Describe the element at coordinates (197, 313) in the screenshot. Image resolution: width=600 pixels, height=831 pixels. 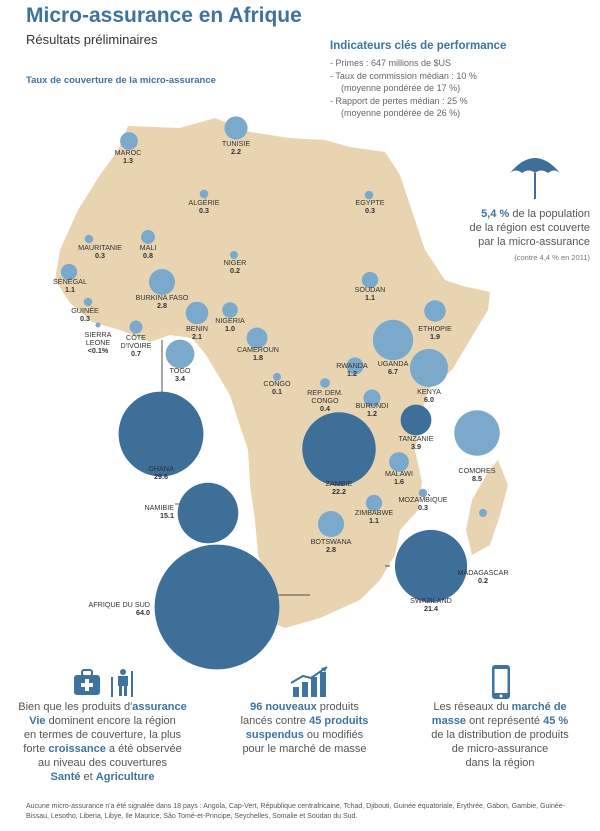
I see `bubble-benin` at that location.